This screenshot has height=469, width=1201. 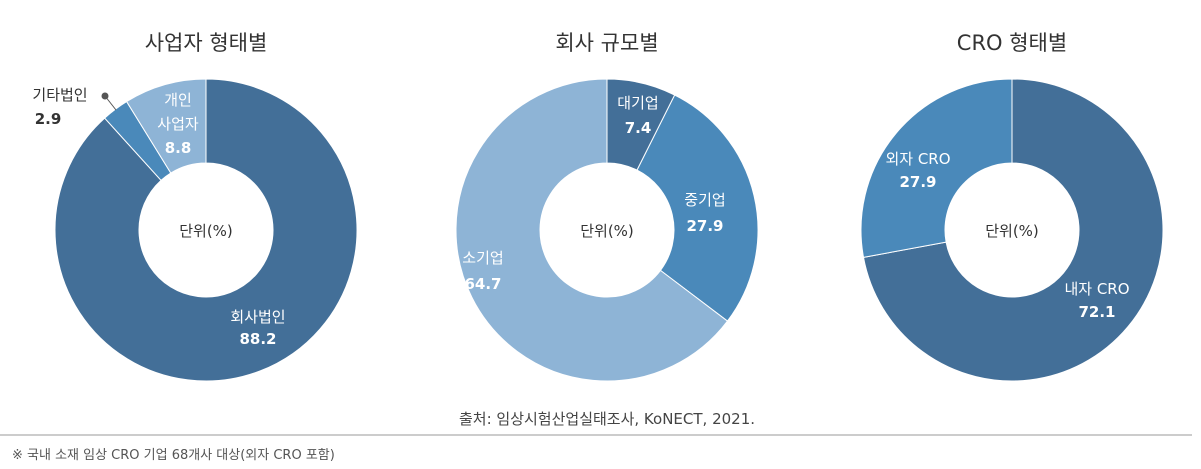 What do you see at coordinates (178, 148) in the screenshot?
I see `slice-value: 8.8` at bounding box center [178, 148].